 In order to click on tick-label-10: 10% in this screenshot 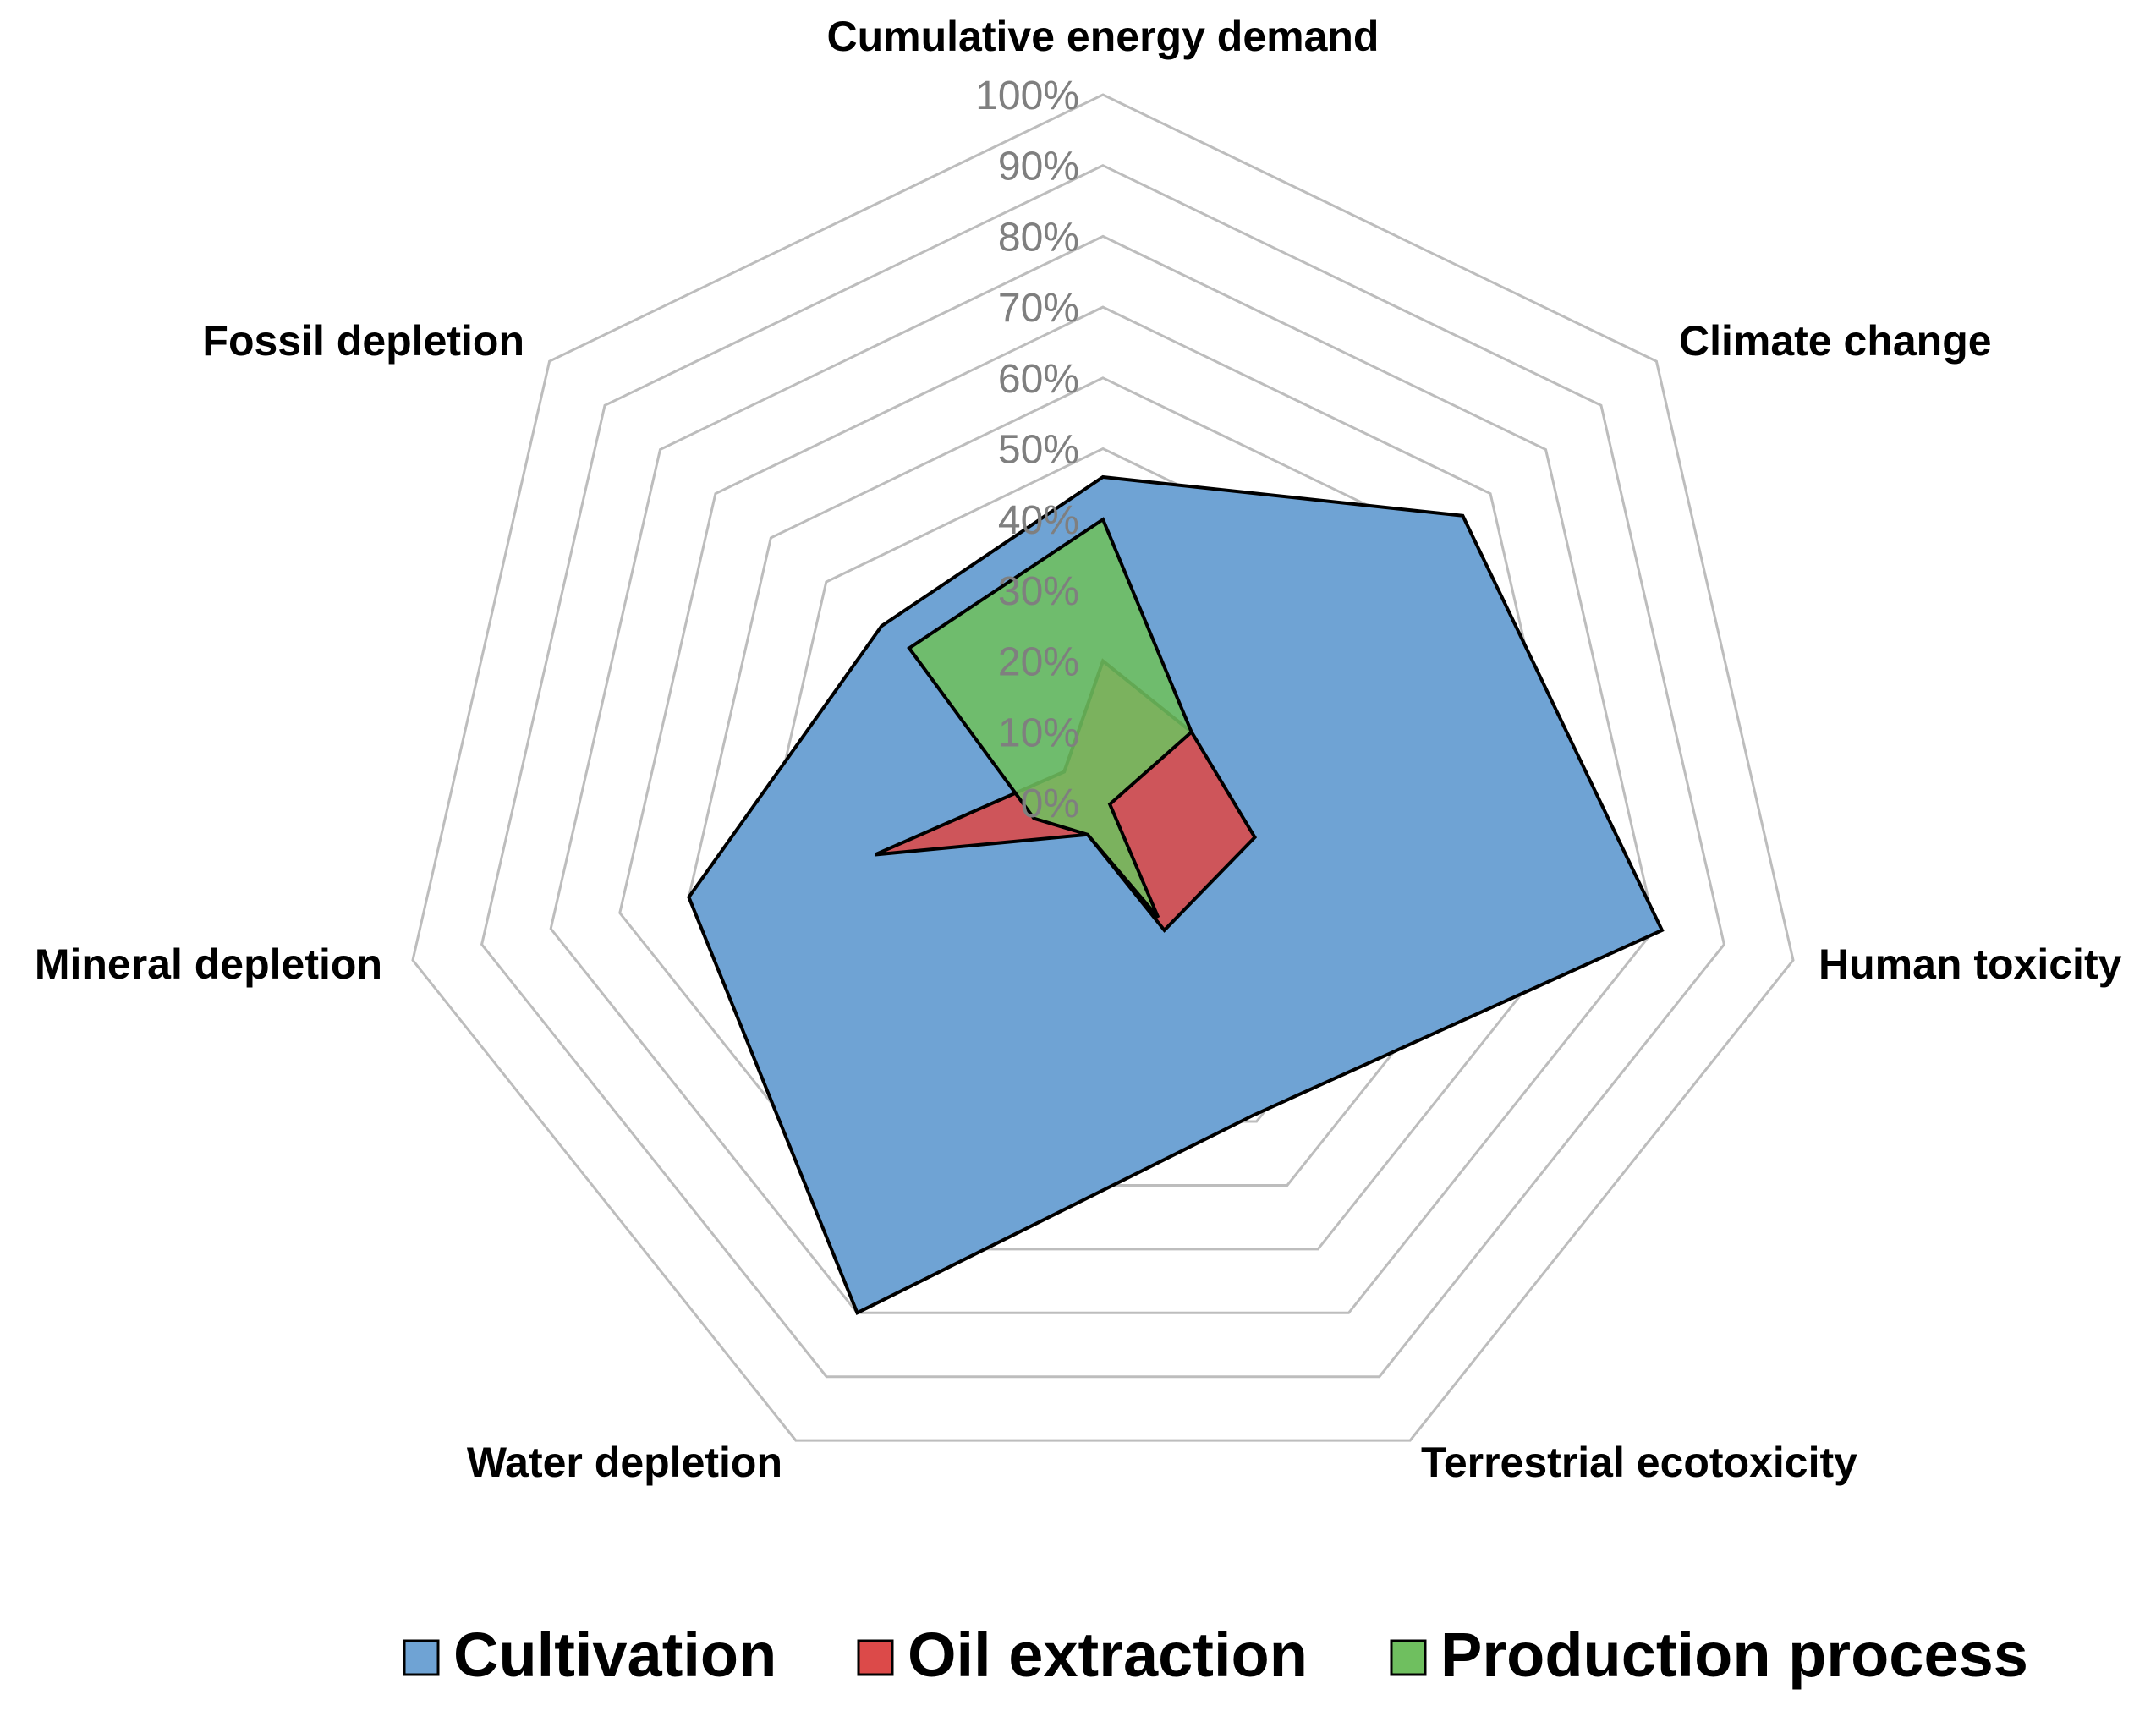, I will do `click(1038, 732)`.